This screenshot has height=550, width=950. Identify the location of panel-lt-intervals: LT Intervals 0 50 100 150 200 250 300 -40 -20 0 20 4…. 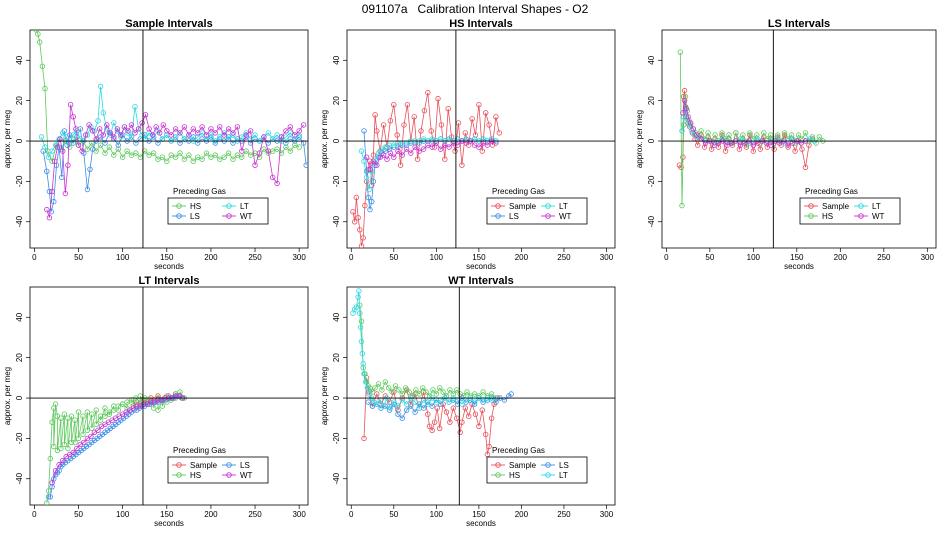
(156, 401).